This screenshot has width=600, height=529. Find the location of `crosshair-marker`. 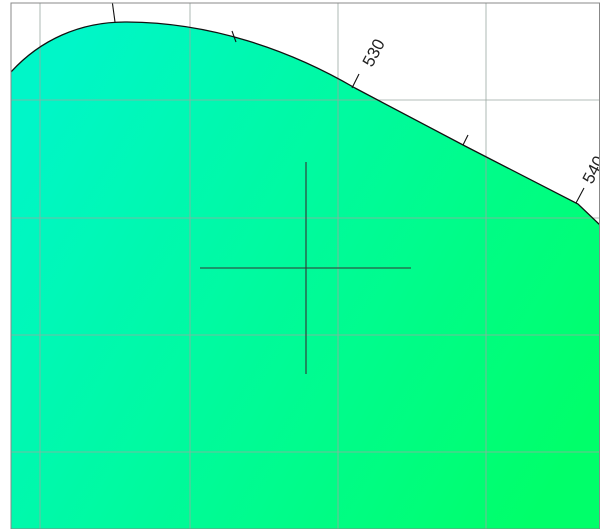

crosshair-marker is located at coordinates (305, 268).